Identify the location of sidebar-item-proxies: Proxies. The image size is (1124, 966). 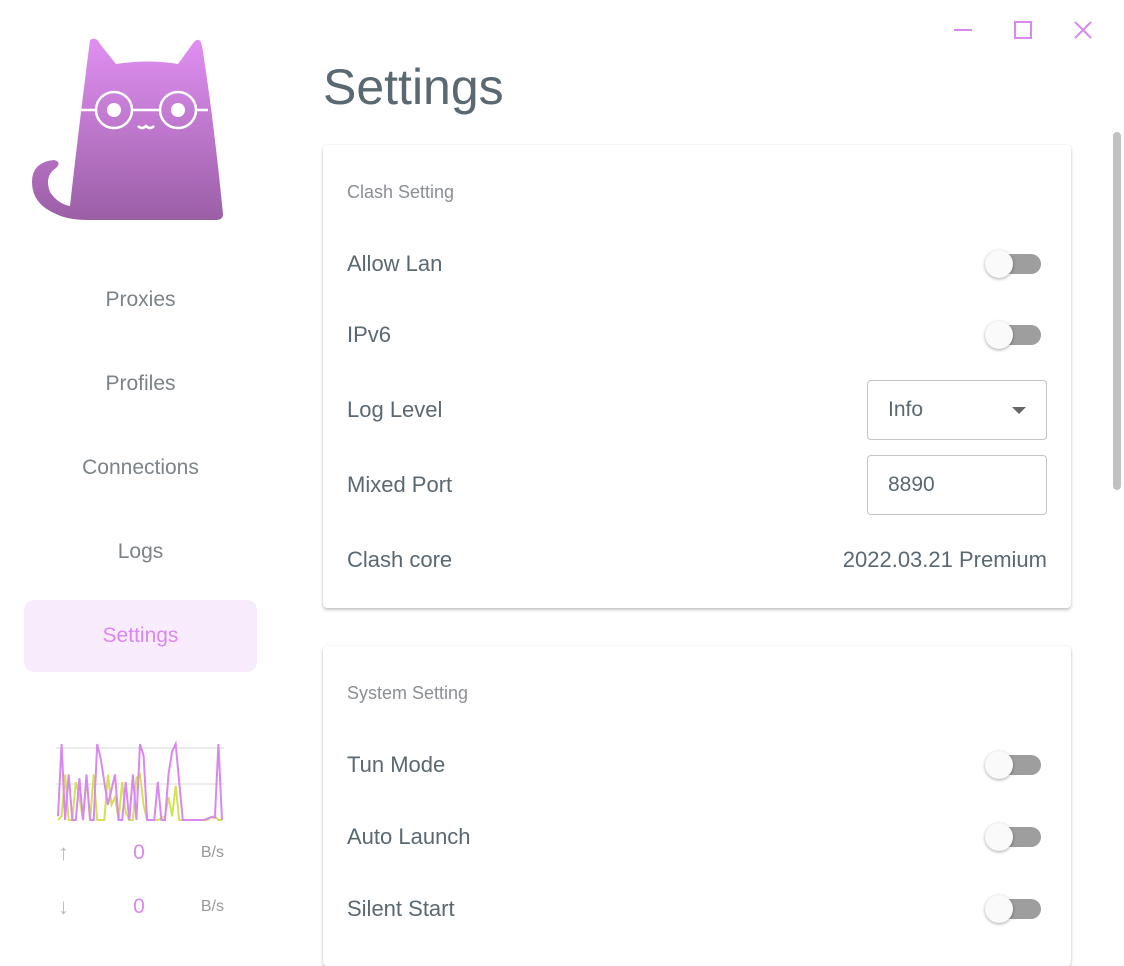
(140, 300).